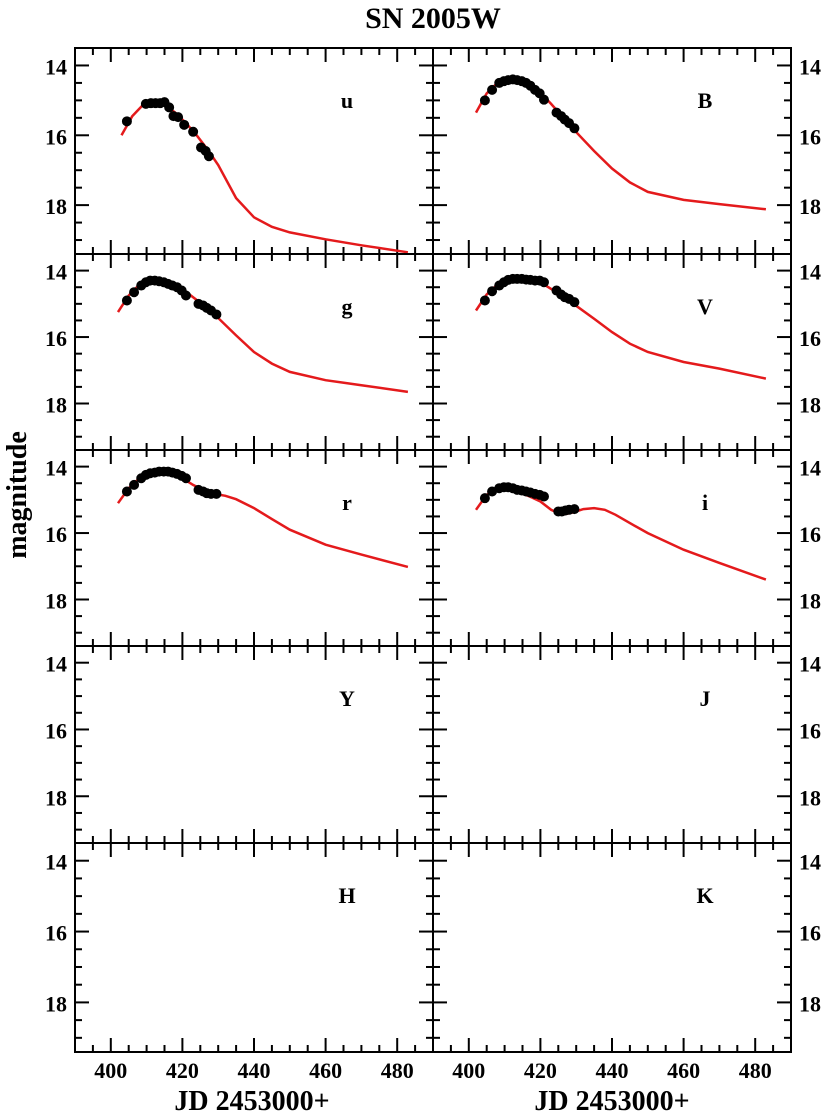 Image resolution: width=830 pixels, height=1118 pixels. I want to click on panel-J: 14 16 18 J, so click(626, 744).